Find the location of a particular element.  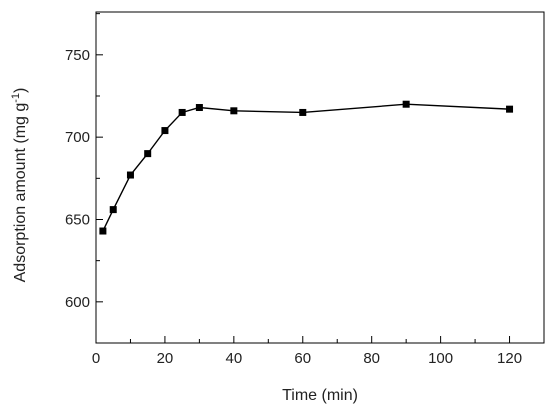

y-tick-label: 650 is located at coordinates (77, 219).